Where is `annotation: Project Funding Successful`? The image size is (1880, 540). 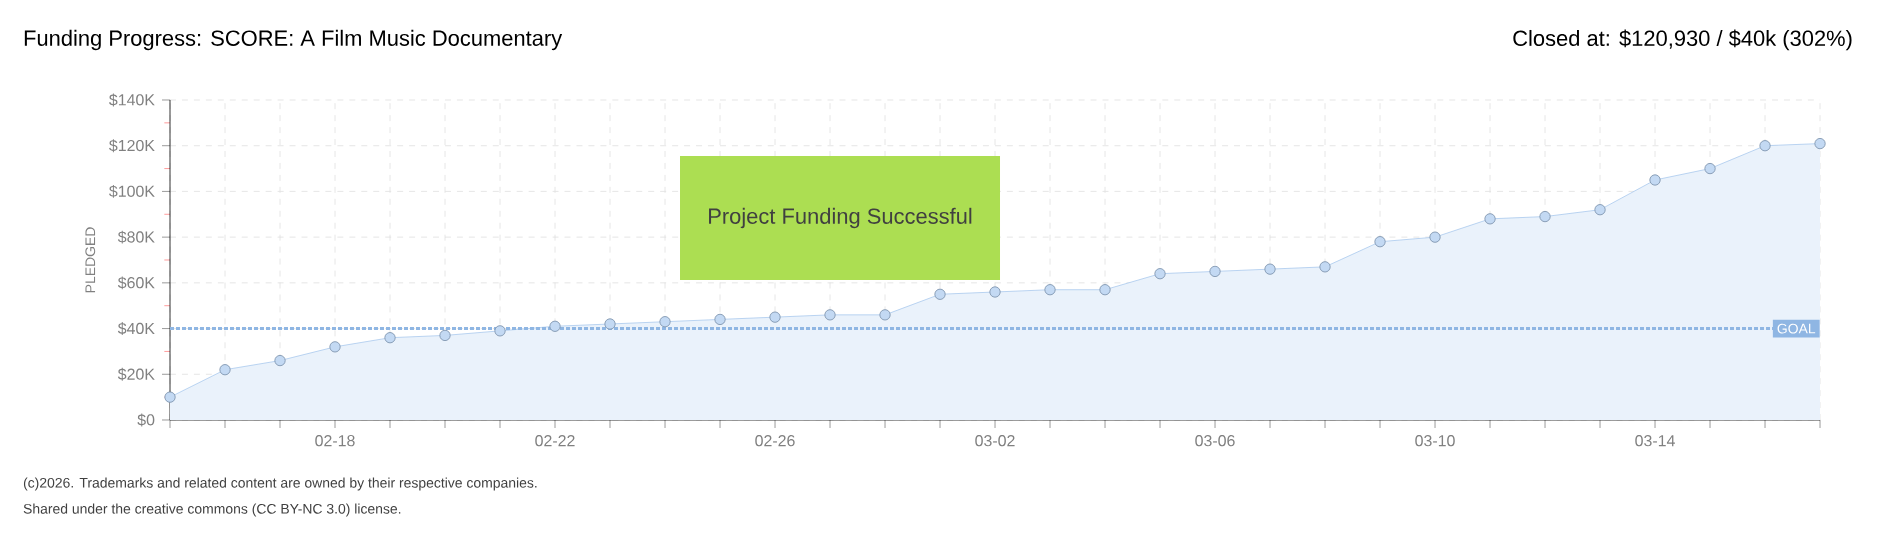 annotation: Project Funding Successful is located at coordinates (840, 218).